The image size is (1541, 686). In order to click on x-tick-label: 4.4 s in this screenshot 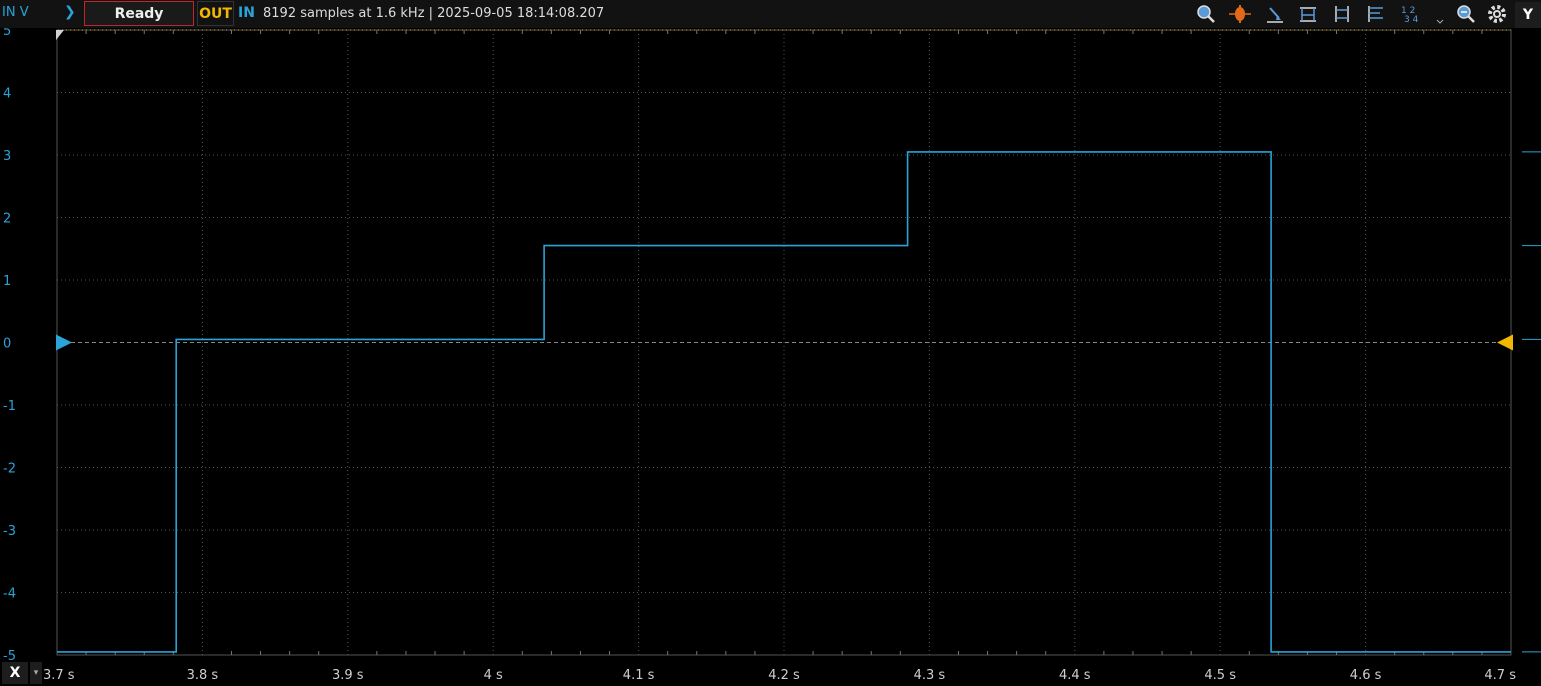, I will do `click(1075, 675)`.